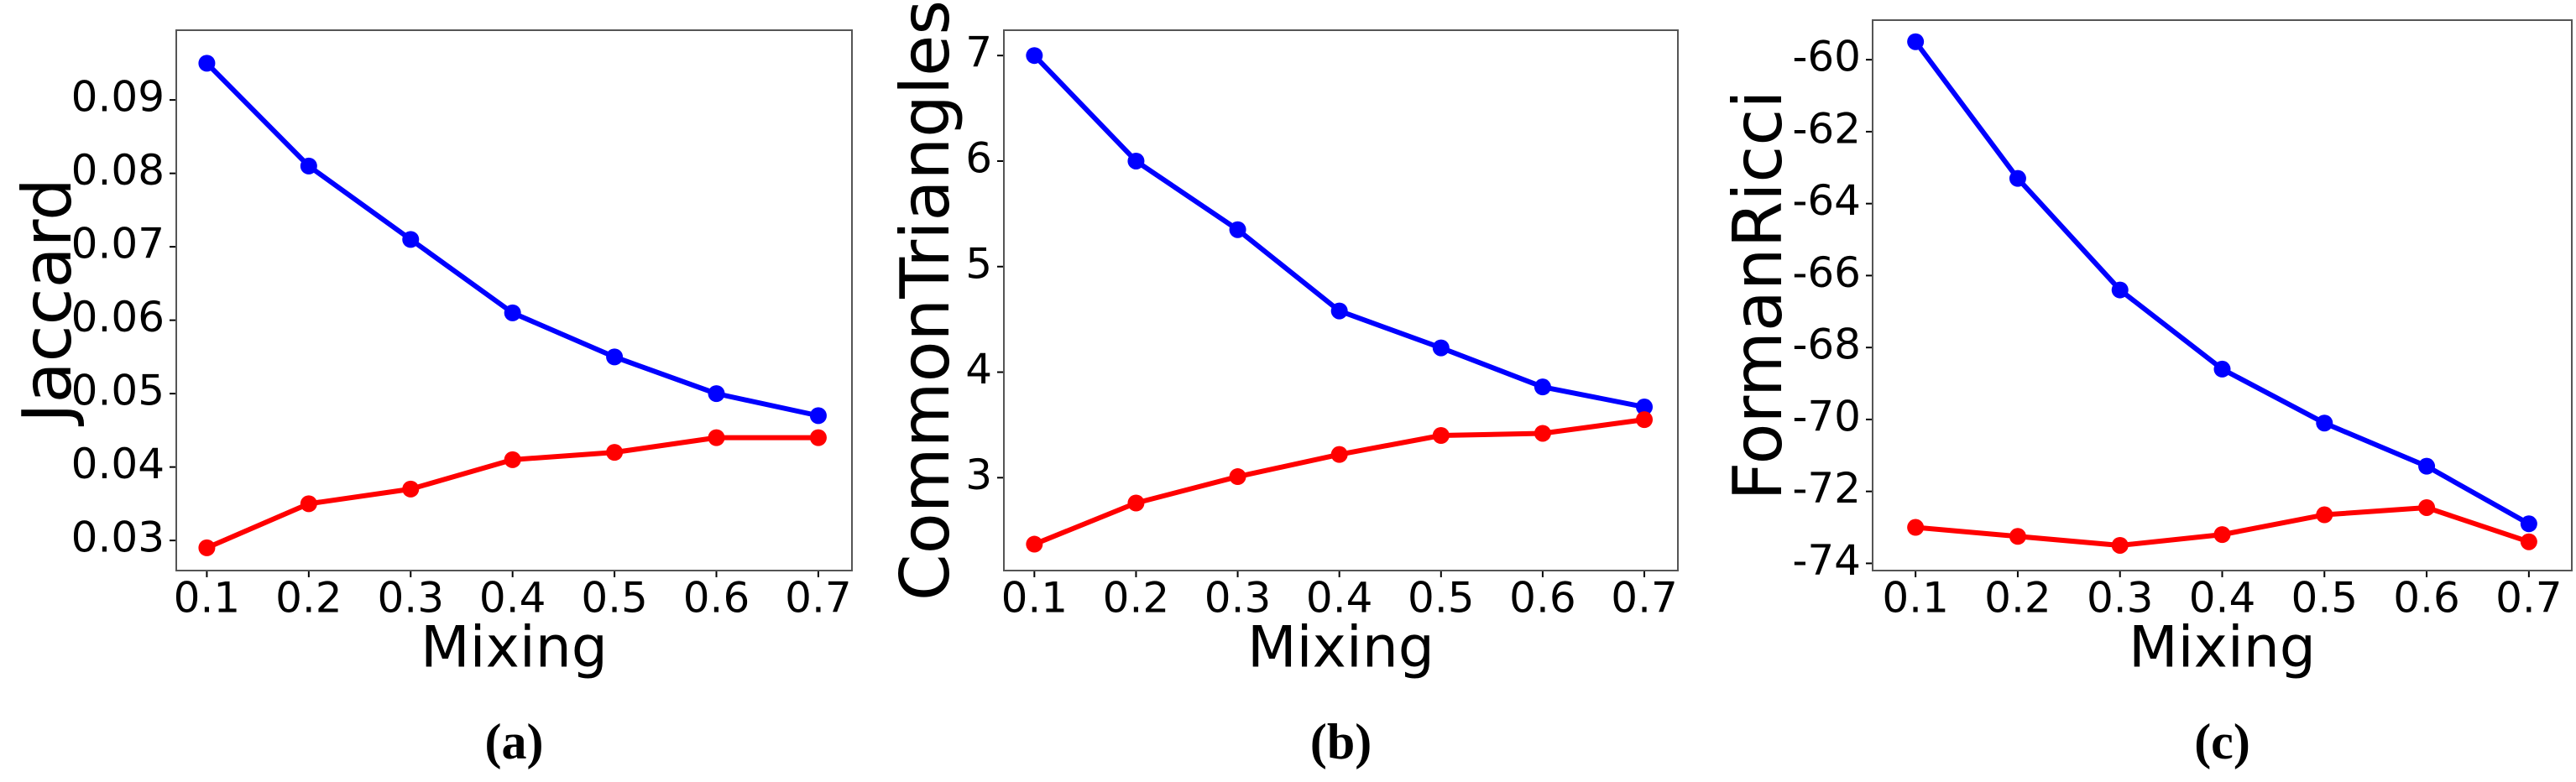 Image resolution: width=2576 pixels, height=782 pixels. Describe the element at coordinates (978, 263) in the screenshot. I see `y-tick-label: 5` at that location.